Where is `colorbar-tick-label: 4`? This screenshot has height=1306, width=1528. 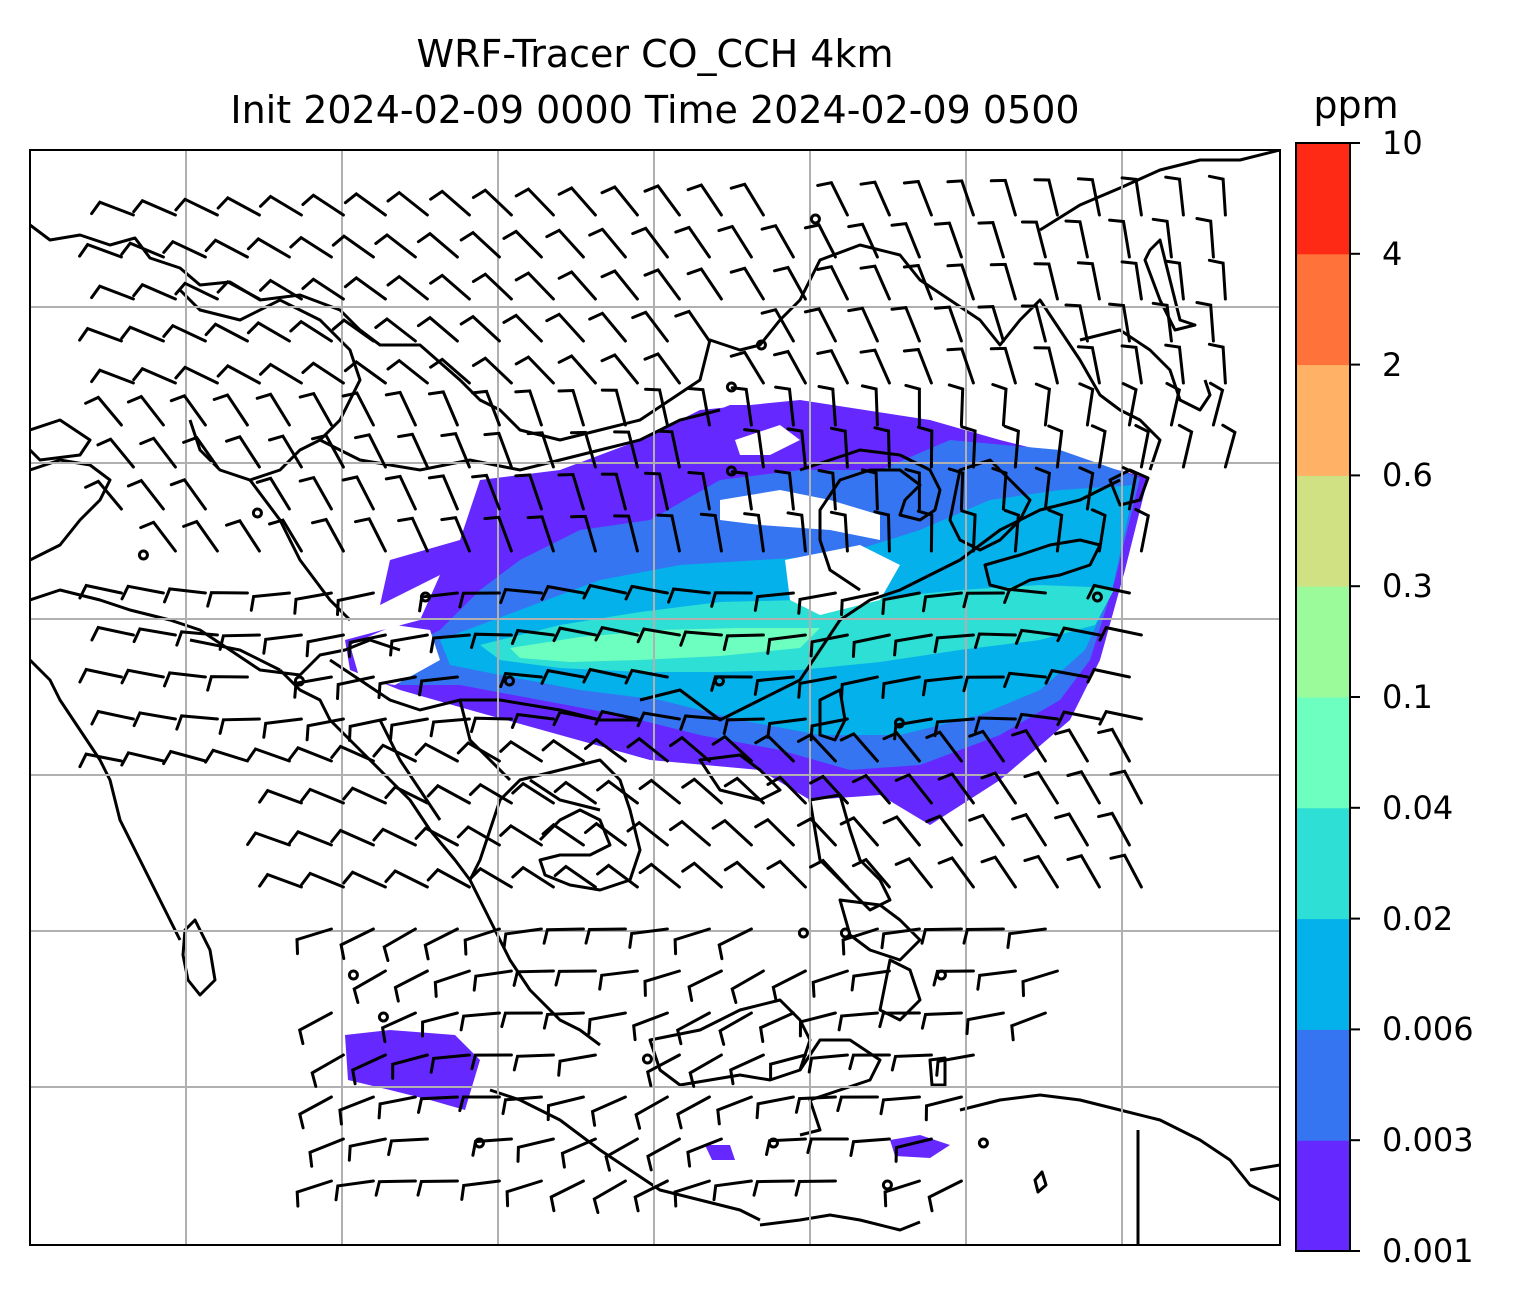 colorbar-tick-label: 4 is located at coordinates (1392, 253).